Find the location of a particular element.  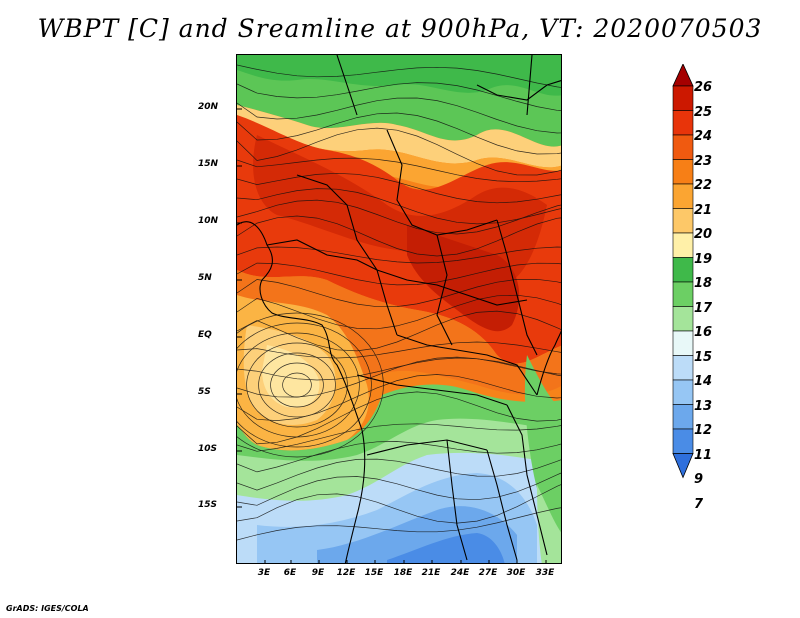

colorbar-label: 22 is located at coordinates (703, 185).